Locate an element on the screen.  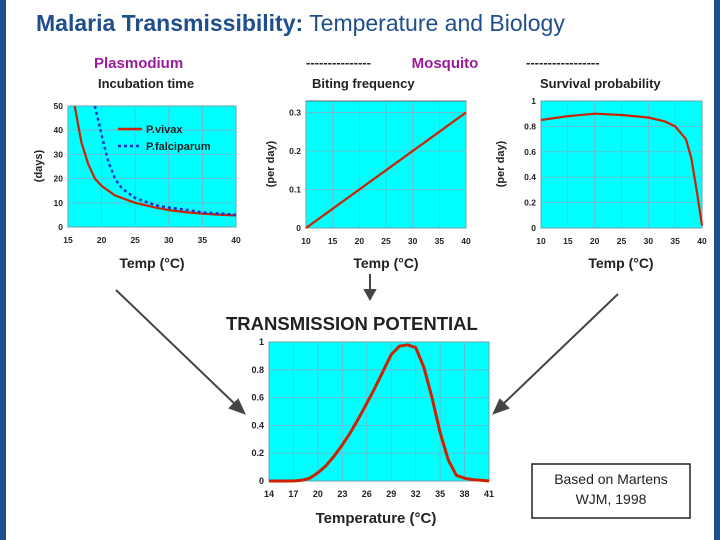
x-tick-label: 41 is located at coordinates (489, 494).